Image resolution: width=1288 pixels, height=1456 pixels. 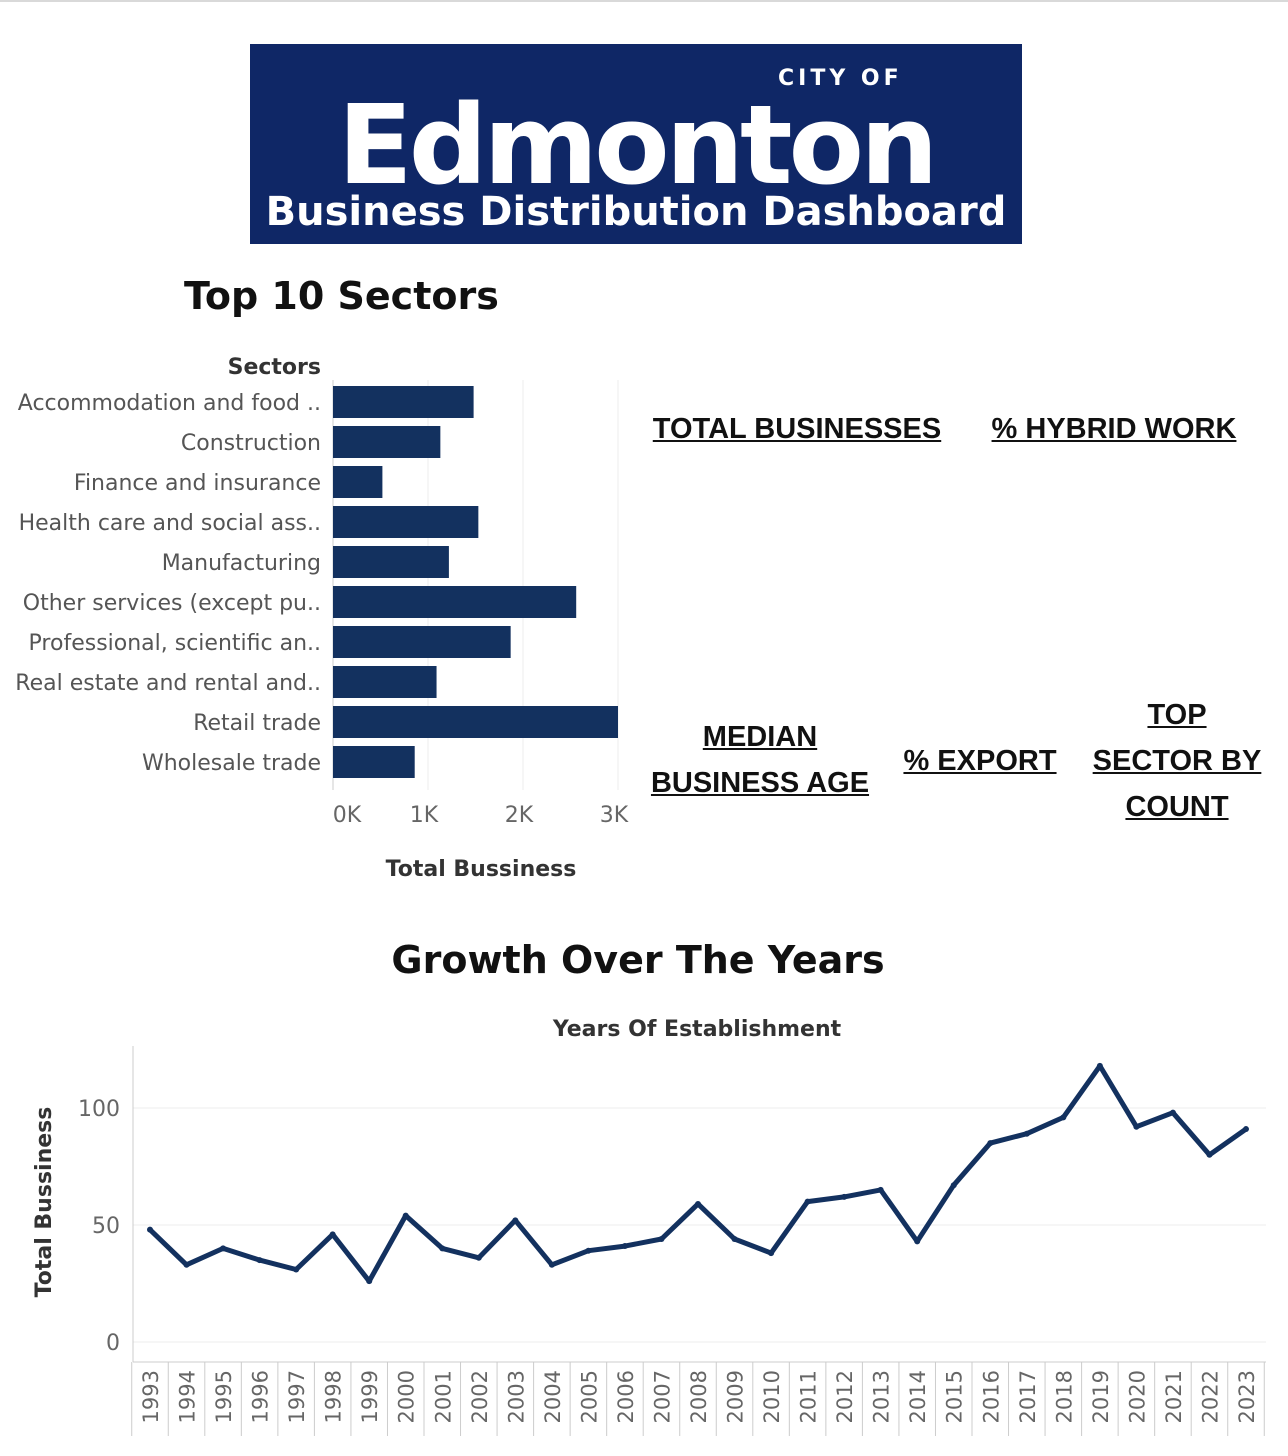 I want to click on x-tick-label: 2007, so click(x=662, y=1396).